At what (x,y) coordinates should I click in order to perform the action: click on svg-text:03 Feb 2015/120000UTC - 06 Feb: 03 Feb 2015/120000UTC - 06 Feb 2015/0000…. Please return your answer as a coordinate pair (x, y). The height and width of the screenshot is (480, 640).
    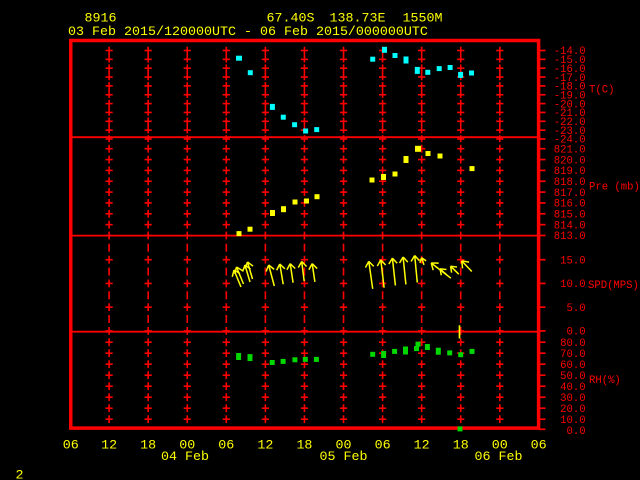
    Looking at the image, I should click on (248, 32).